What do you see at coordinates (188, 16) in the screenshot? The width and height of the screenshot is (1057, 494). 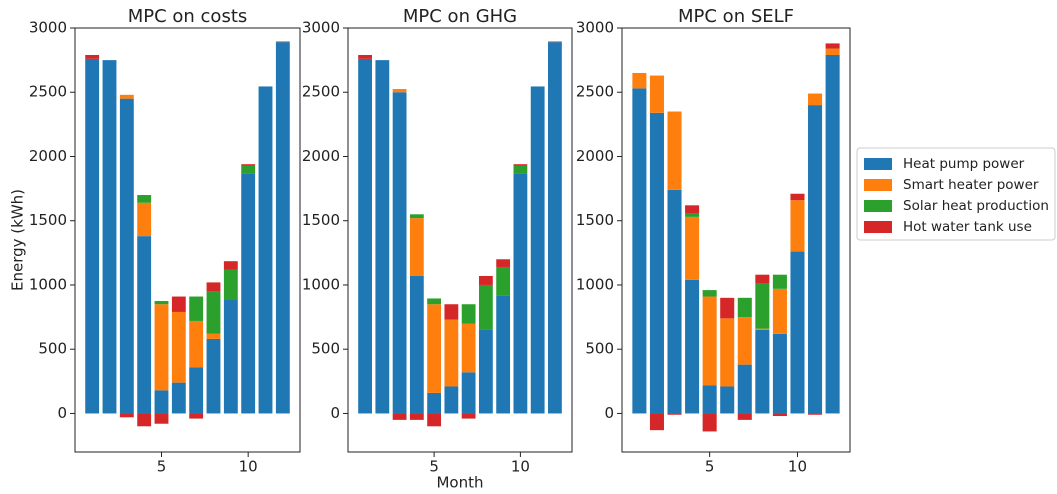 I see `chart-title: MPC on costs` at bounding box center [188, 16].